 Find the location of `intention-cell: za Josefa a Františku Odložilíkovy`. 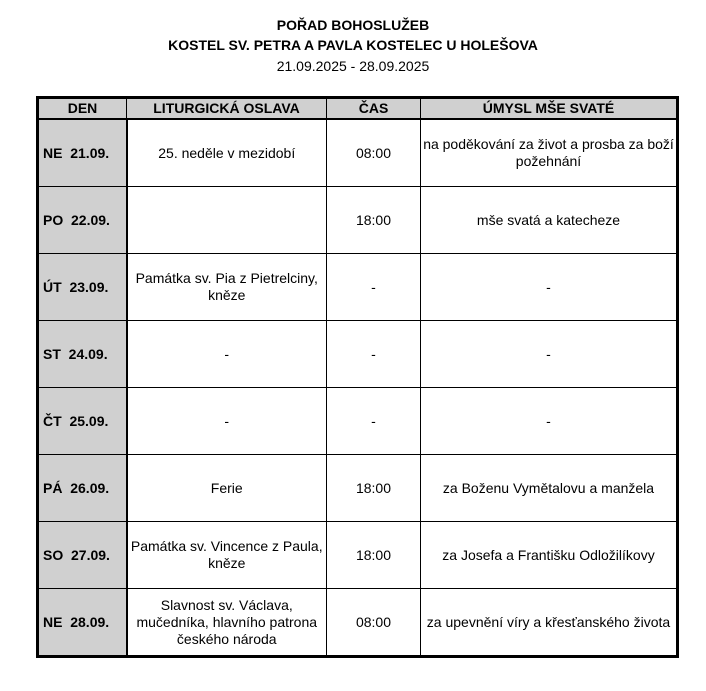

intention-cell: za Josefa a Františku Odložilíkovy is located at coordinates (549, 555).